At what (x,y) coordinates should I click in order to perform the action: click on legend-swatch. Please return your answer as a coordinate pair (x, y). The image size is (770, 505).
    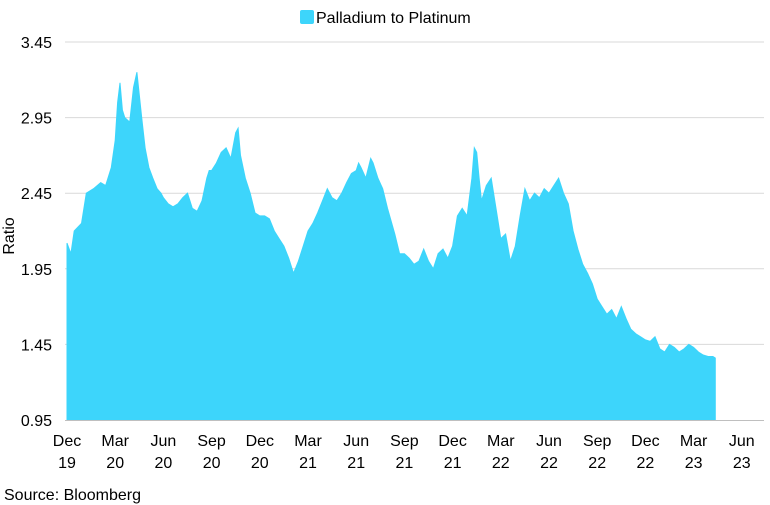
    Looking at the image, I should click on (307, 17).